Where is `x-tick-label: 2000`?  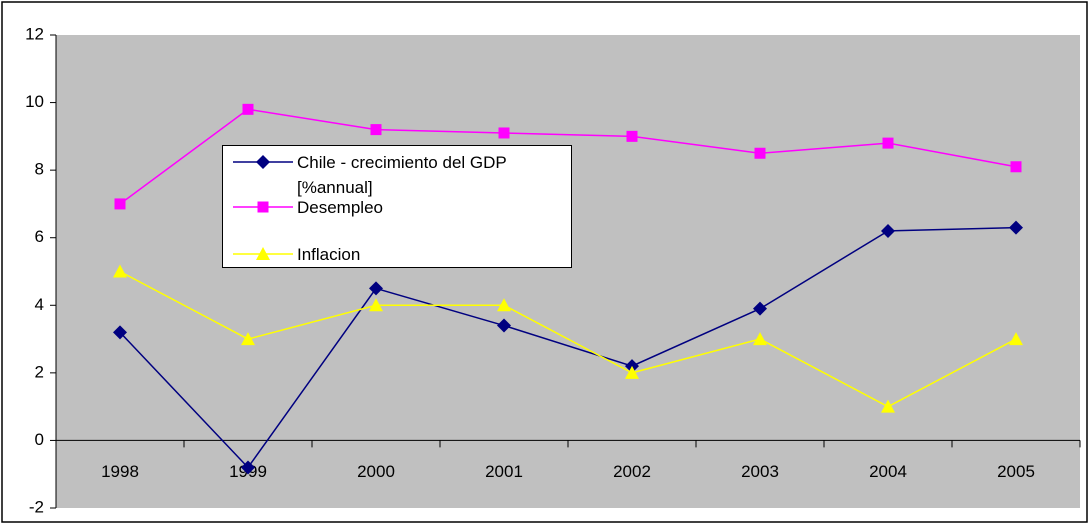
x-tick-label: 2000 is located at coordinates (376, 471).